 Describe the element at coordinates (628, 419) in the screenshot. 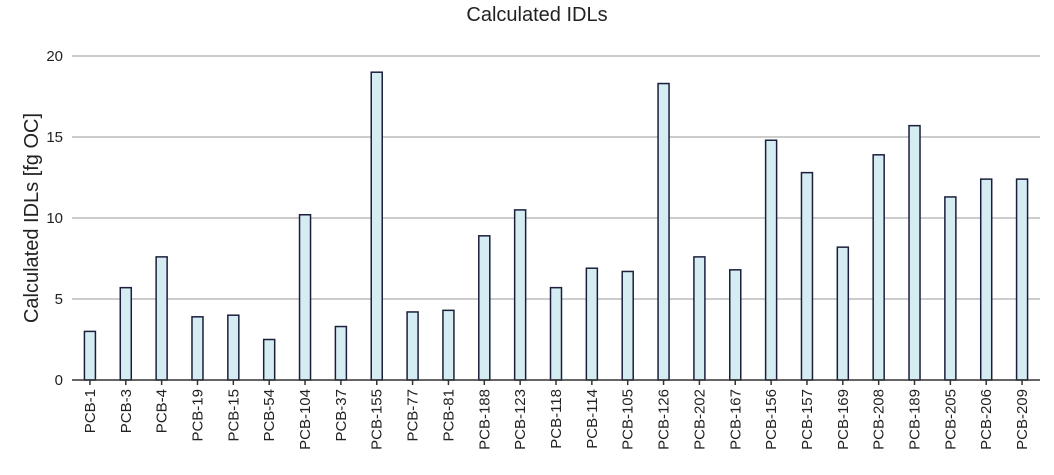

I see `x-tick-label: PCB-105` at that location.